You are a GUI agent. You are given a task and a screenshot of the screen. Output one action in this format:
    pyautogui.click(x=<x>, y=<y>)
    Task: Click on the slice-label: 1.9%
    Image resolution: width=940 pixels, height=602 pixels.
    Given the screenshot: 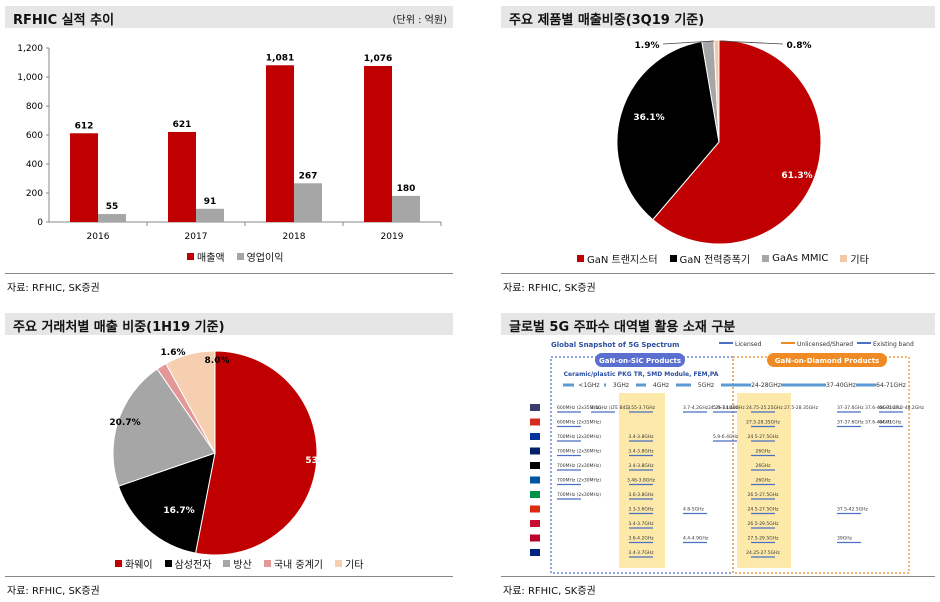 What is the action you would take?
    pyautogui.click(x=647, y=46)
    